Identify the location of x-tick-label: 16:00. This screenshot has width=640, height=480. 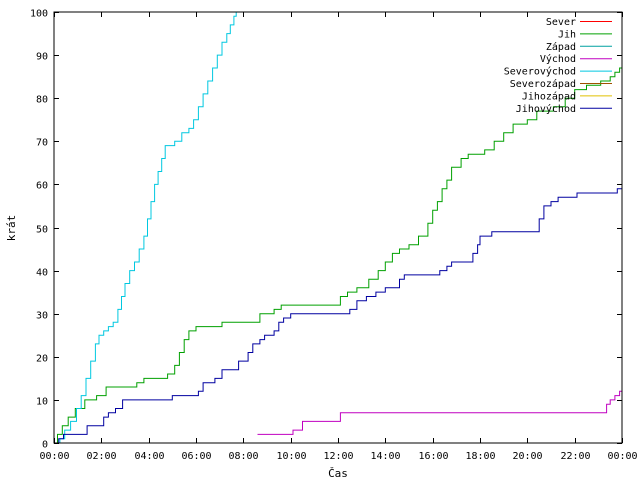
(433, 456).